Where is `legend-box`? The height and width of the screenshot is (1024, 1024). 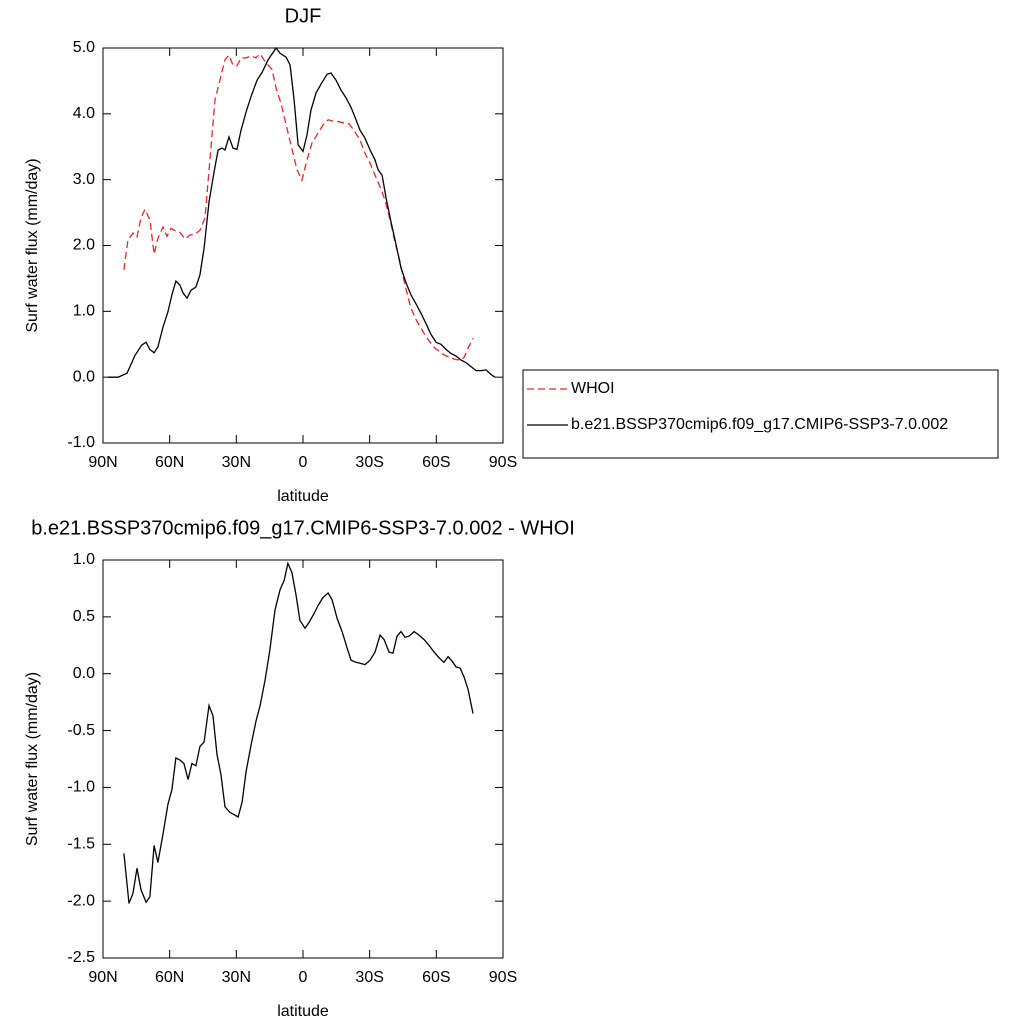
legend-box is located at coordinates (760, 414).